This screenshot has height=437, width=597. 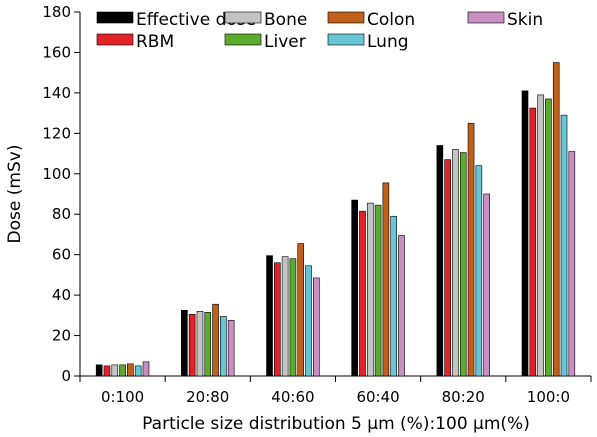 What do you see at coordinates (56, 52) in the screenshot?
I see `y-tick-label: 160` at bounding box center [56, 52].